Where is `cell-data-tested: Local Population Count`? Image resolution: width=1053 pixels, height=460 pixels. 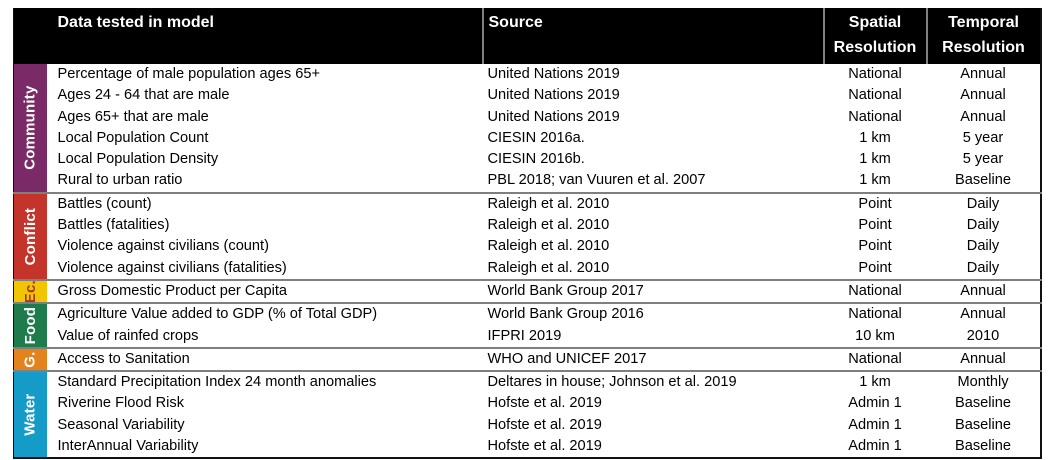 cell-data-tested: Local Population Count is located at coordinates (264, 138).